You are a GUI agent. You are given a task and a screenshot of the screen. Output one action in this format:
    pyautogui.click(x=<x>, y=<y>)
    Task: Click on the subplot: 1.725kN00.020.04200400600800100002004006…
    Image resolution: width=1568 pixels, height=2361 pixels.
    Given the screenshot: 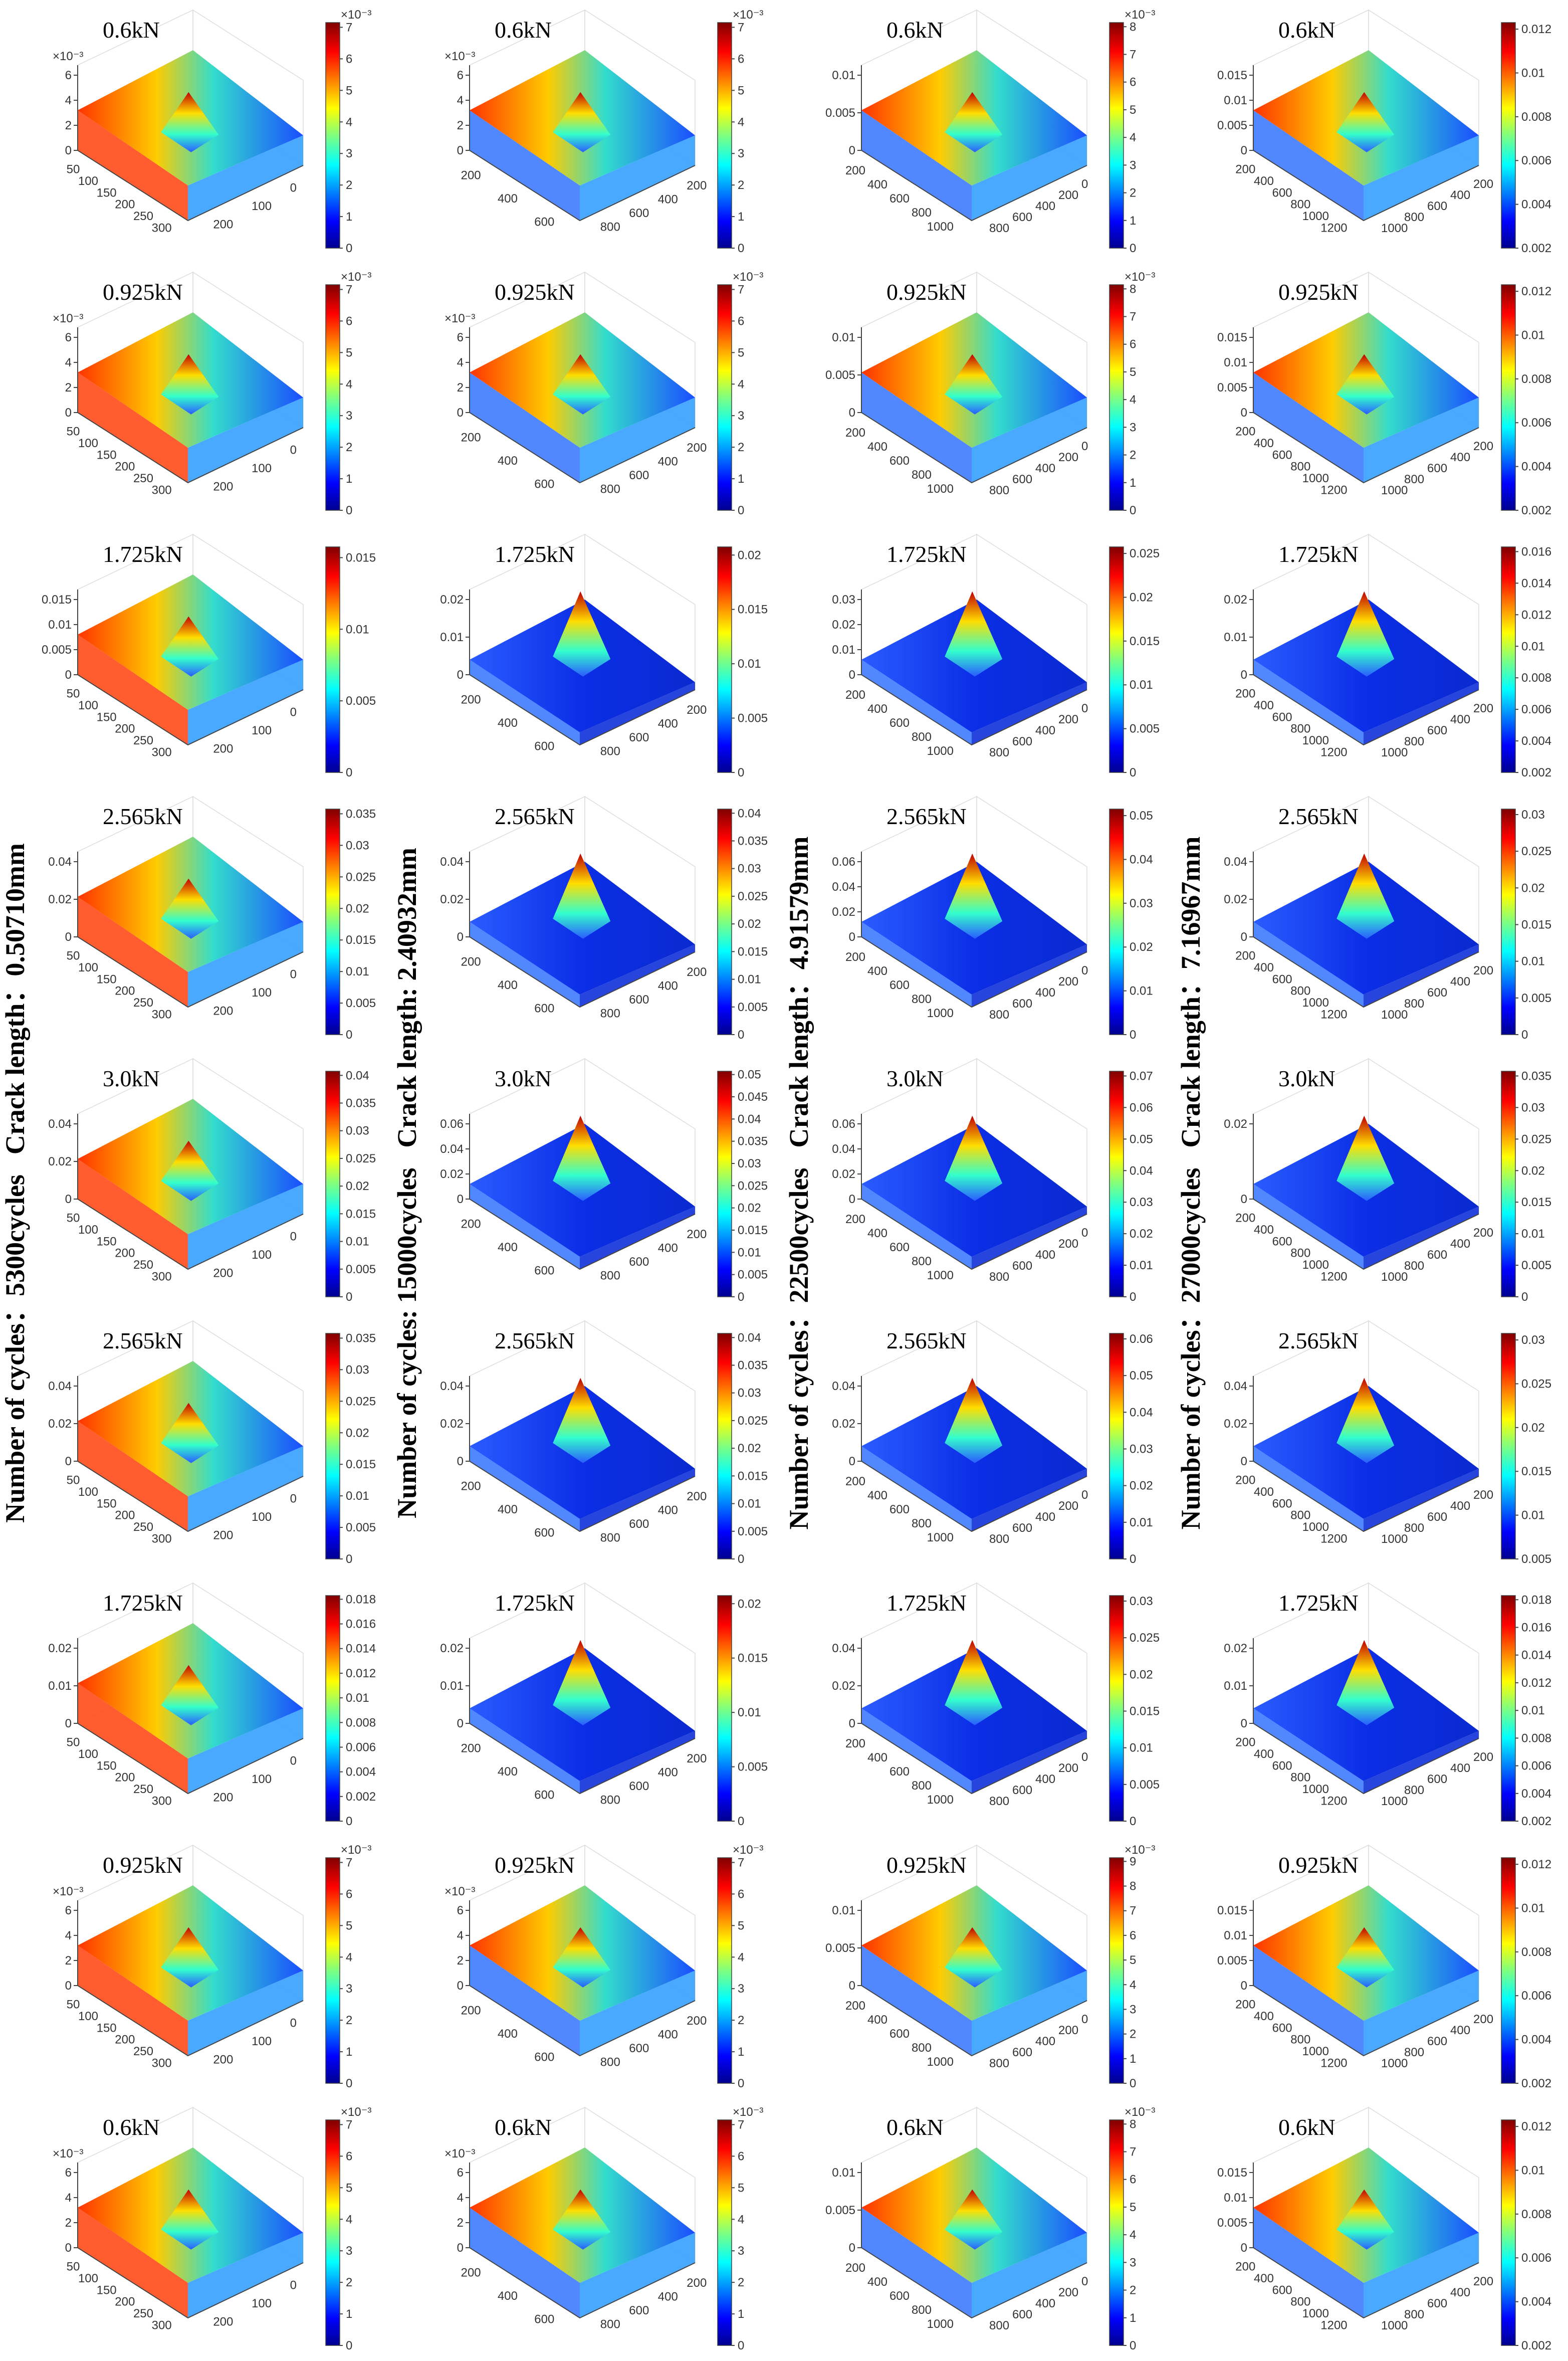 What is the action you would take?
    pyautogui.click(x=996, y=1705)
    